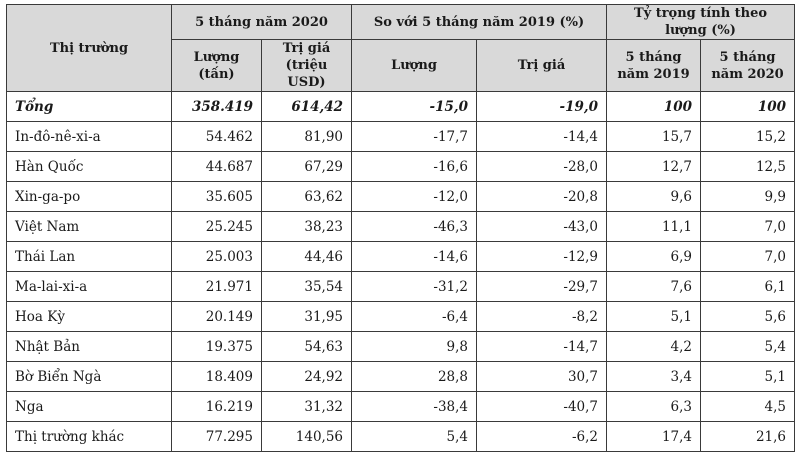 This screenshot has width=800, height=452. Describe the element at coordinates (89, 376) in the screenshot. I see `cell-market: Bờ Biển Ngà` at that location.